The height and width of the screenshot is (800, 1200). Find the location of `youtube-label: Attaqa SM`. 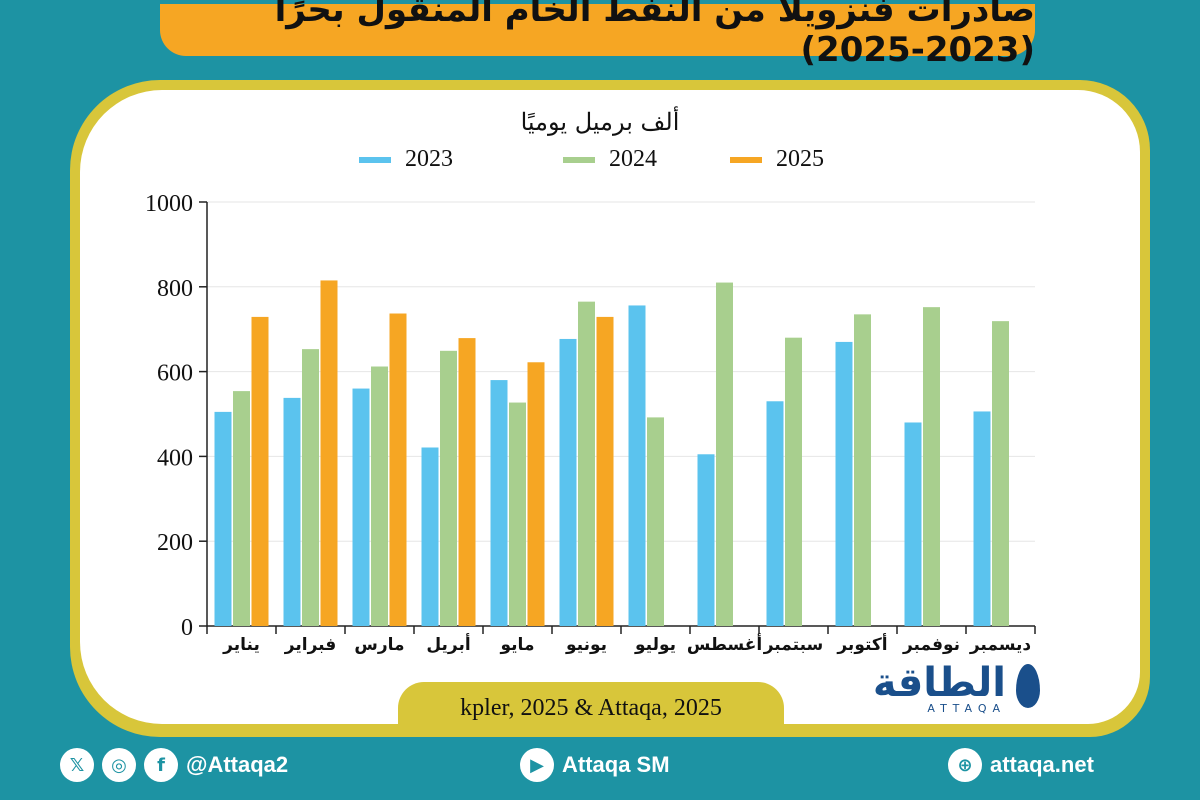

youtube-label: Attaqa SM is located at coordinates (616, 764).